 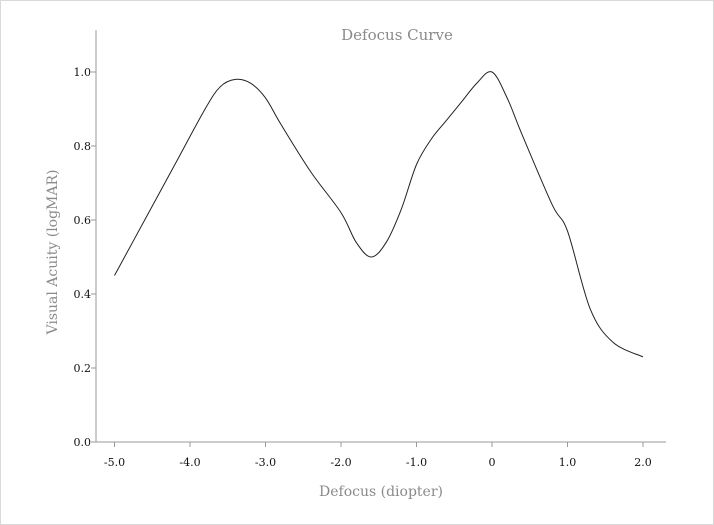 What do you see at coordinates (83, 368) in the screenshot?
I see `y-tick-label: 0.2` at bounding box center [83, 368].